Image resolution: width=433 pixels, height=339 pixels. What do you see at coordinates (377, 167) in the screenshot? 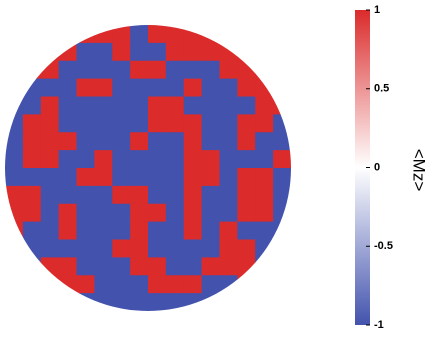
I see `colorbar-tick-label: 0` at bounding box center [377, 167].